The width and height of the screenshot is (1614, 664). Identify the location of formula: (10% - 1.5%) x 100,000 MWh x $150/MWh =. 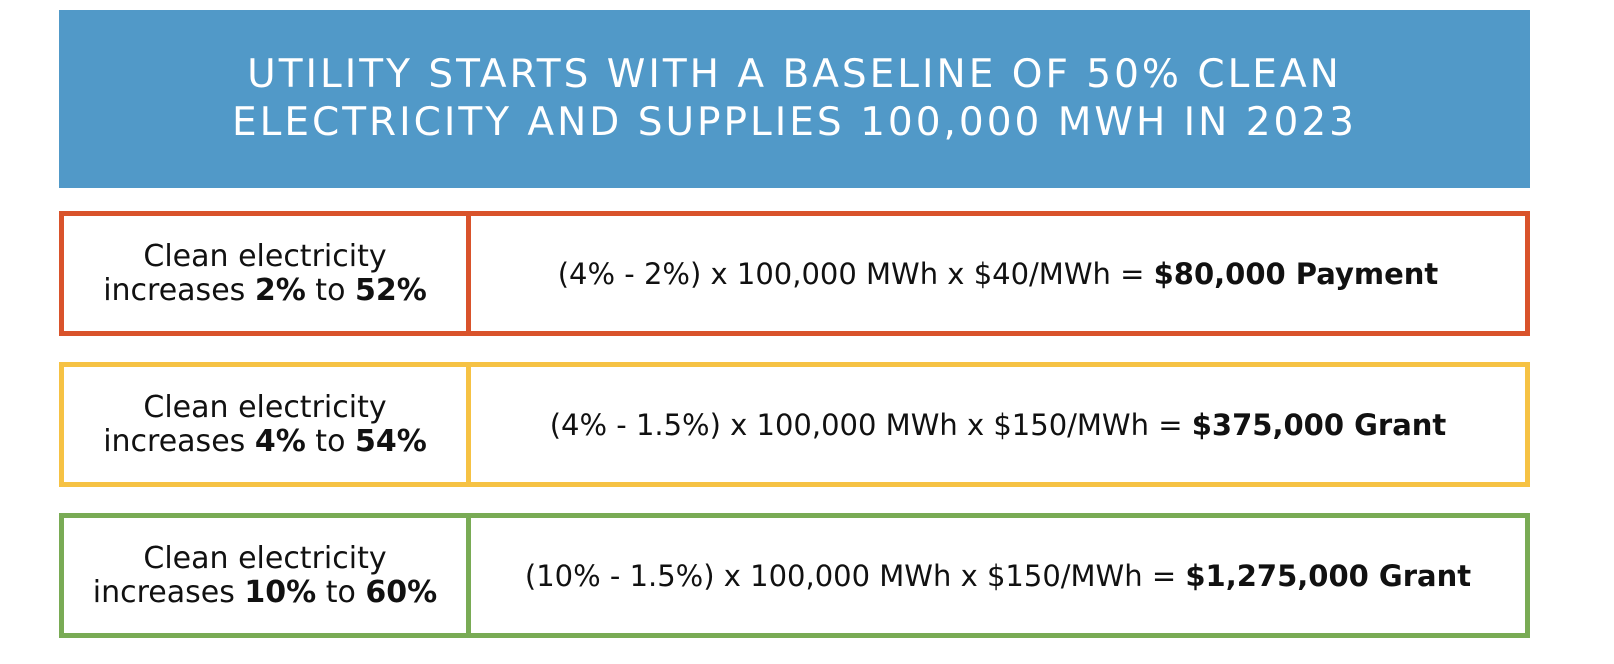
(855, 575).